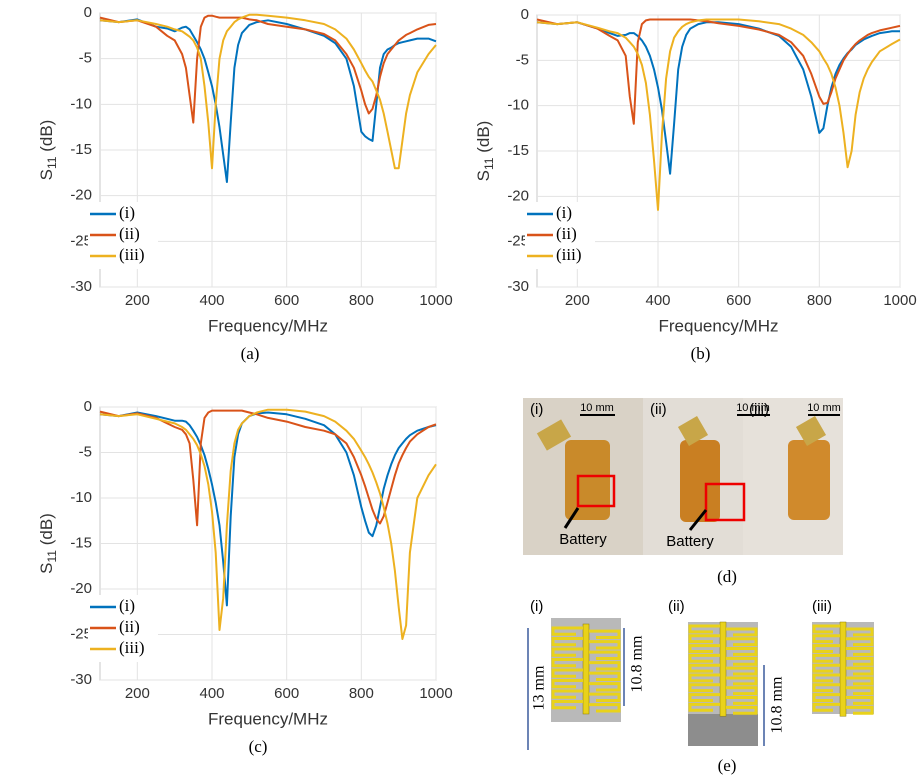 The height and width of the screenshot is (779, 922). I want to click on caption: (c), so click(258, 746).